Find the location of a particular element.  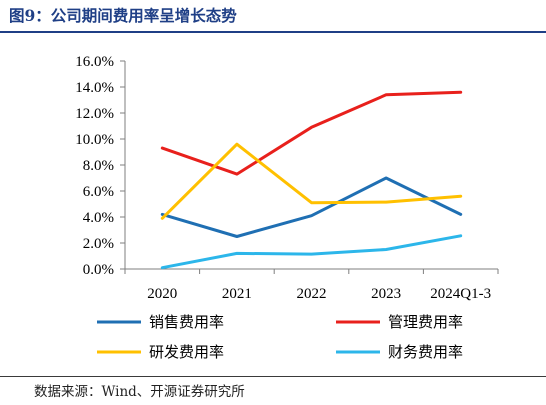

y-tick-label: 12.0% is located at coordinates (94, 114).